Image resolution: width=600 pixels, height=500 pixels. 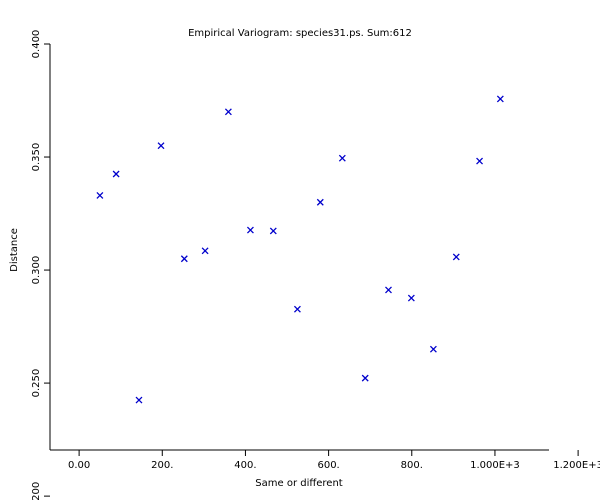 I want to click on x-tick-label: 0.00, so click(x=79, y=465).